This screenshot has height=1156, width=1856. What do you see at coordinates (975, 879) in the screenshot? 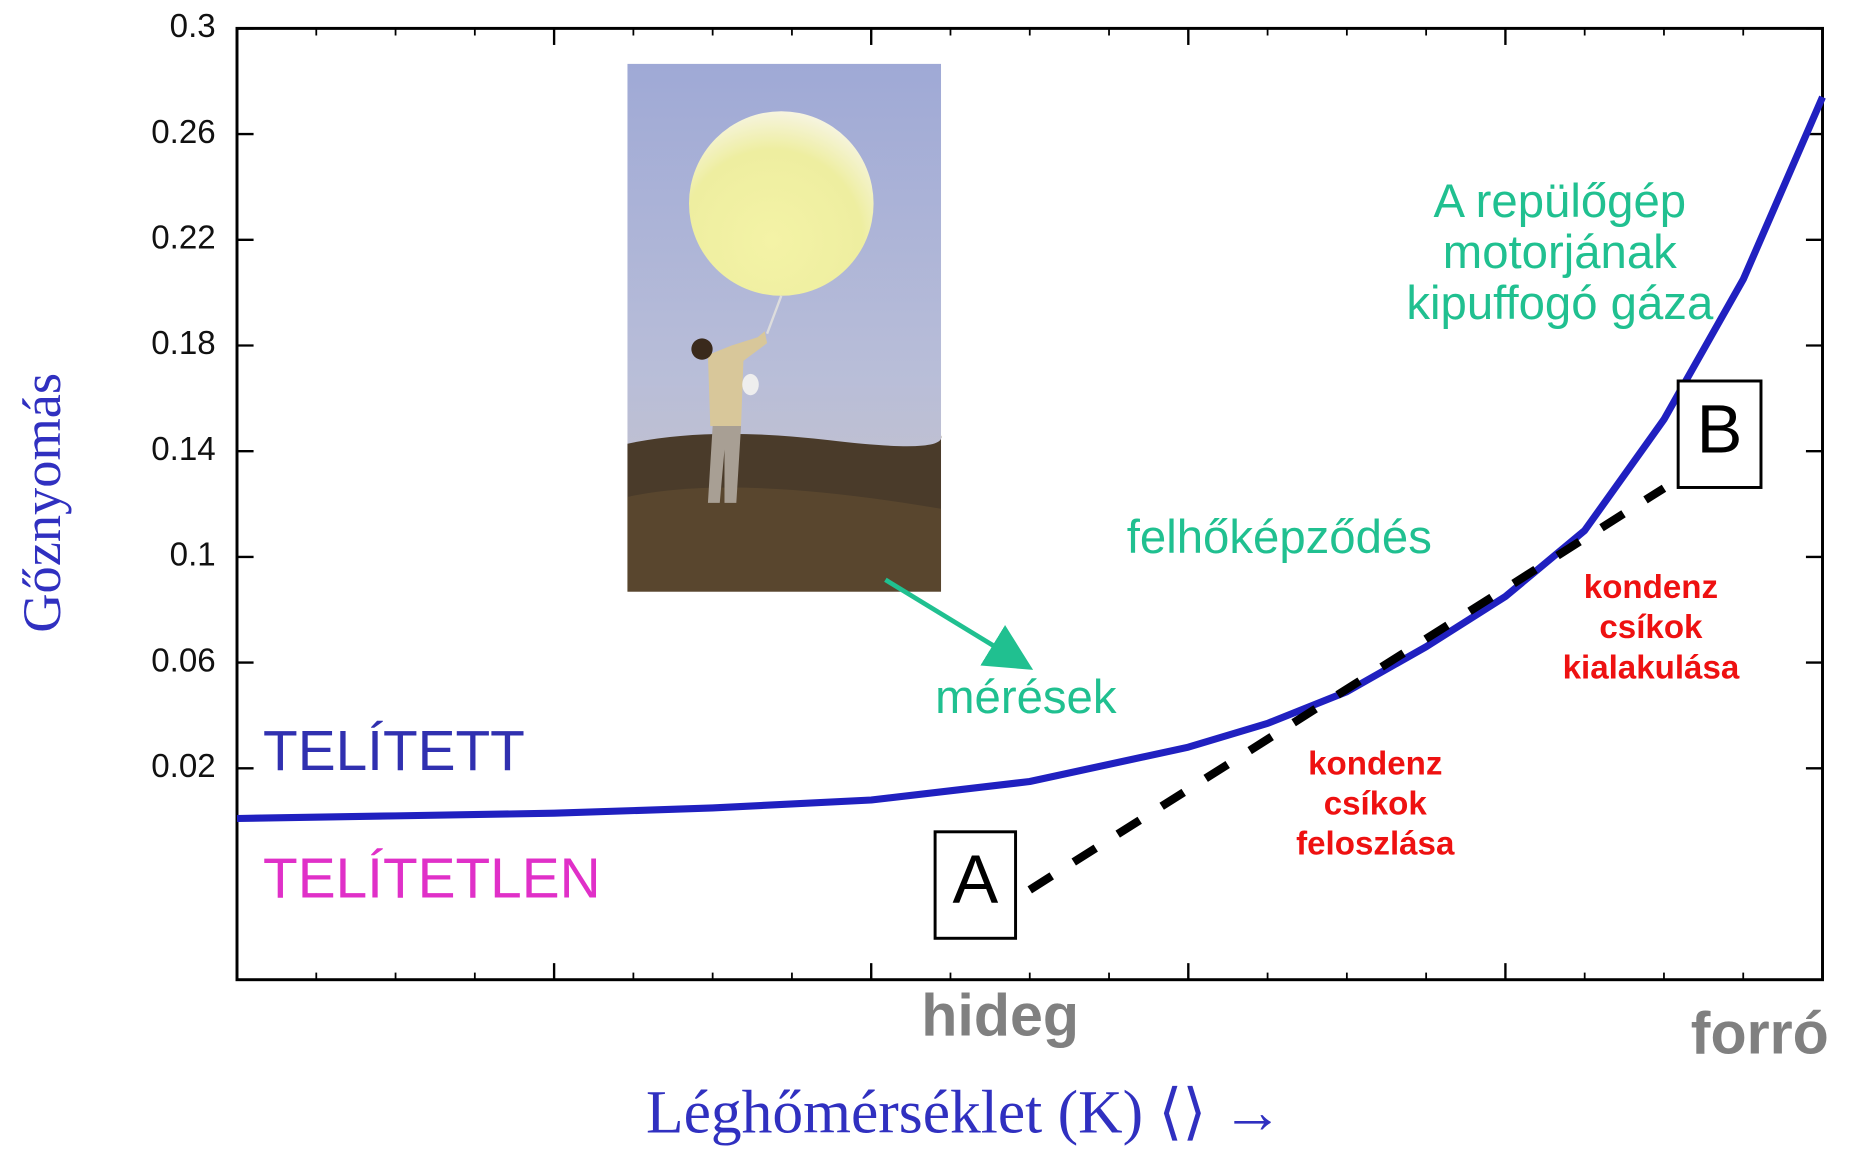
I see `annotation: A` at bounding box center [975, 879].